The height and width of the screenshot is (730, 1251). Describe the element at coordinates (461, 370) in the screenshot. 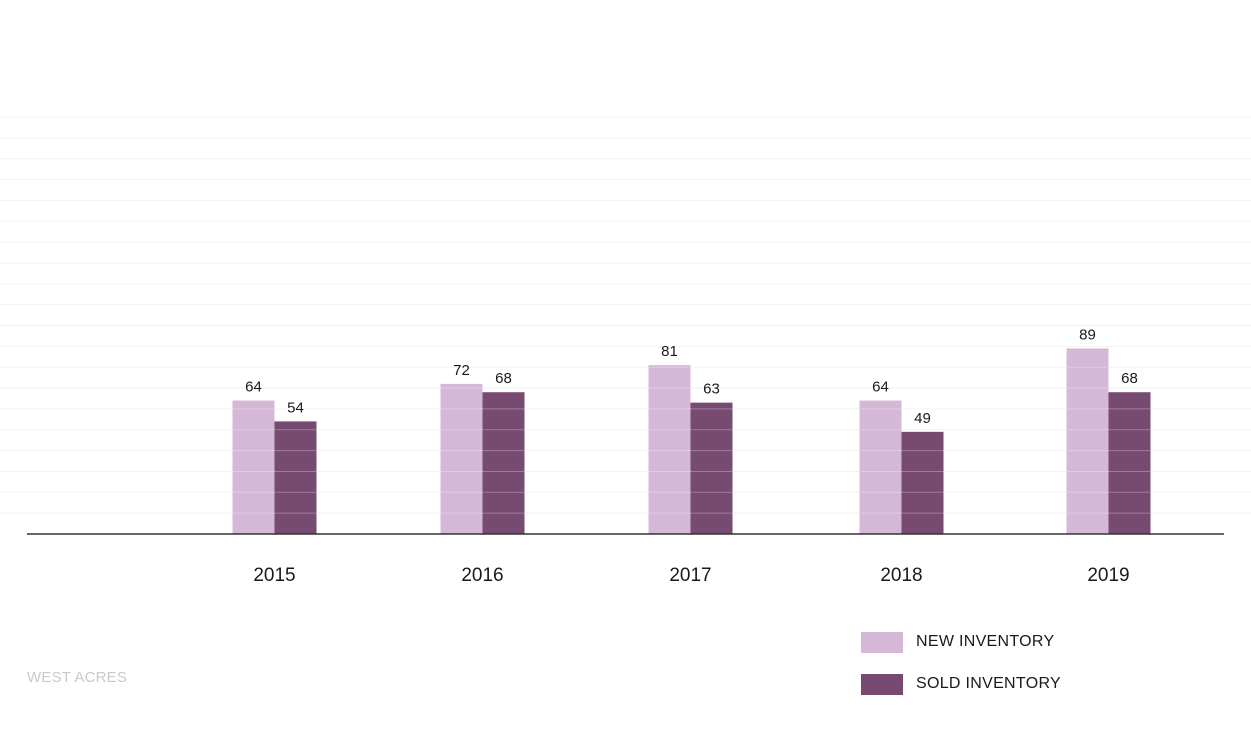

I see `label-new-2016: 72` at that location.